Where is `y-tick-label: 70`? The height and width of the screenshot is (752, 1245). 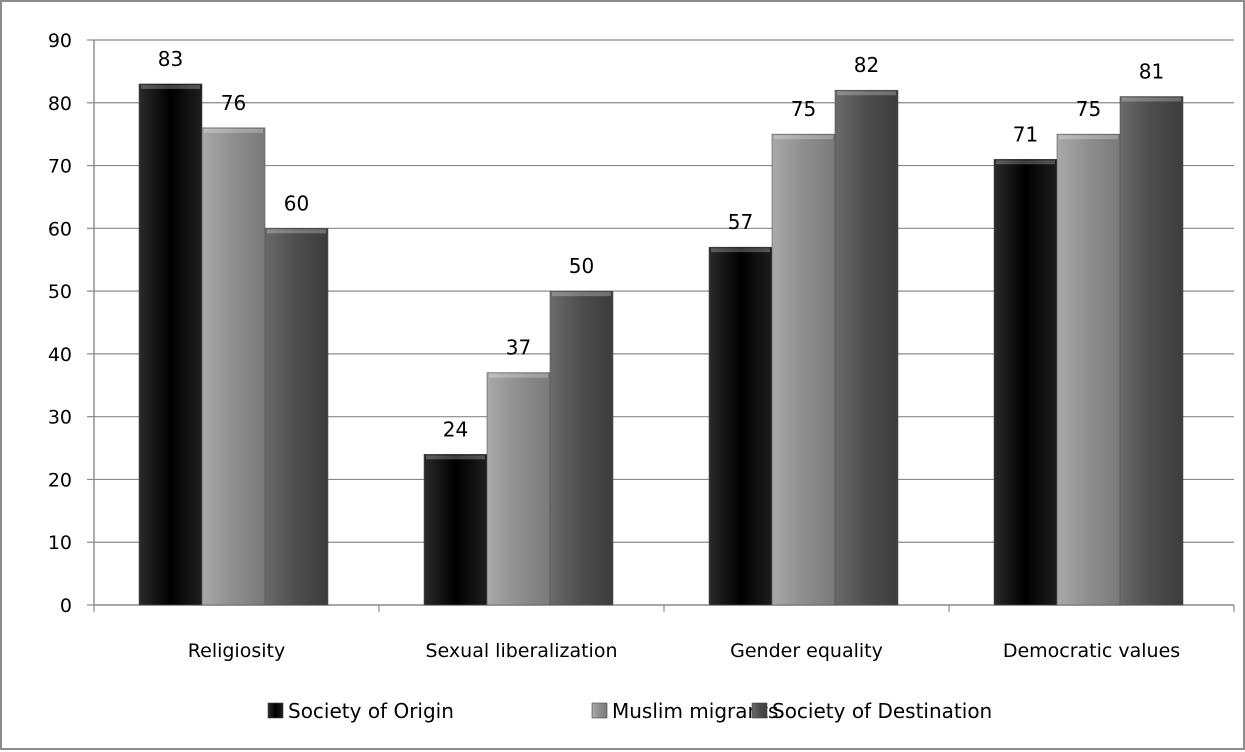 y-tick-label: 70 is located at coordinates (60, 167).